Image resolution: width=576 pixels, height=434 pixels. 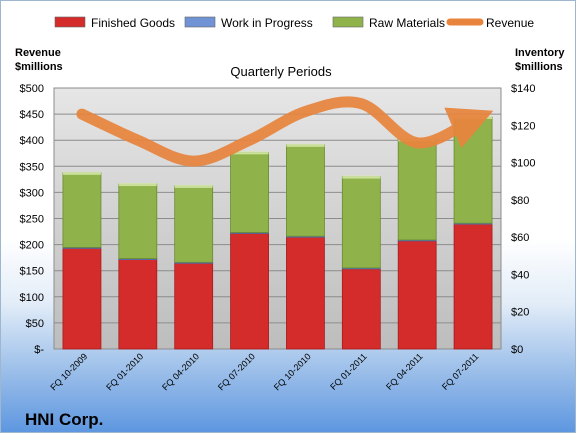 I want to click on right-axis-title: Inventory, so click(x=540, y=53).